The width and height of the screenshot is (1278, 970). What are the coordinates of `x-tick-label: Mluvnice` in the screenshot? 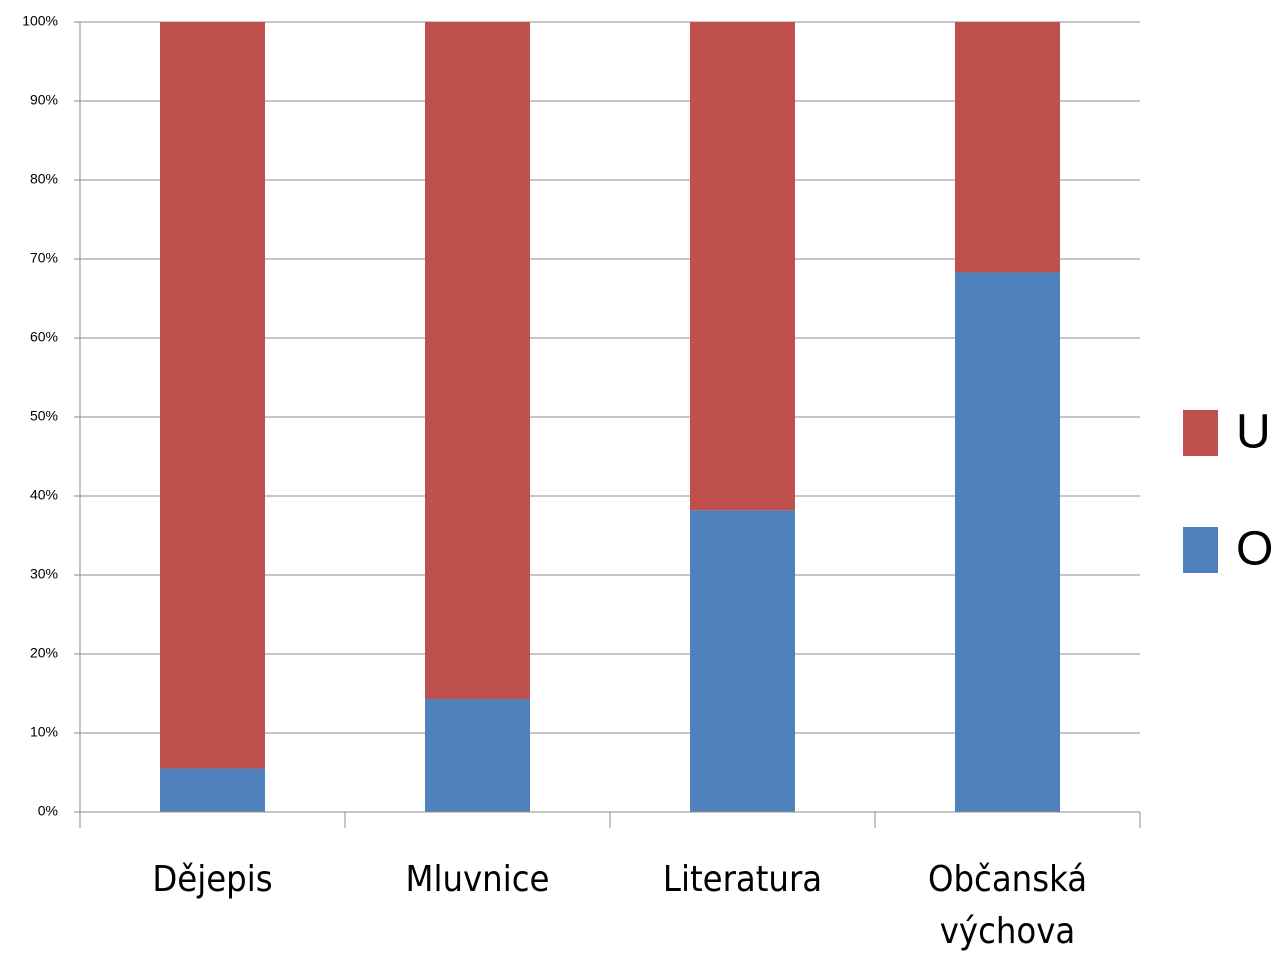 It's located at (477, 879).